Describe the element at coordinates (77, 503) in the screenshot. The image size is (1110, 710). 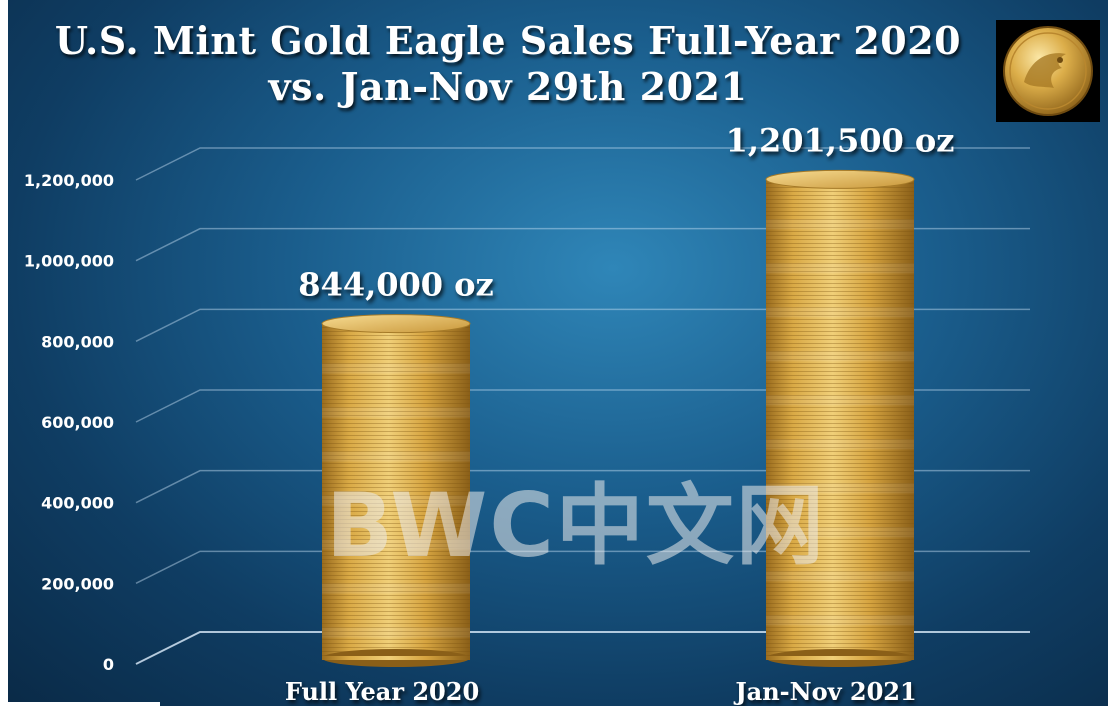
I see `y-tick-label: 400,000` at that location.